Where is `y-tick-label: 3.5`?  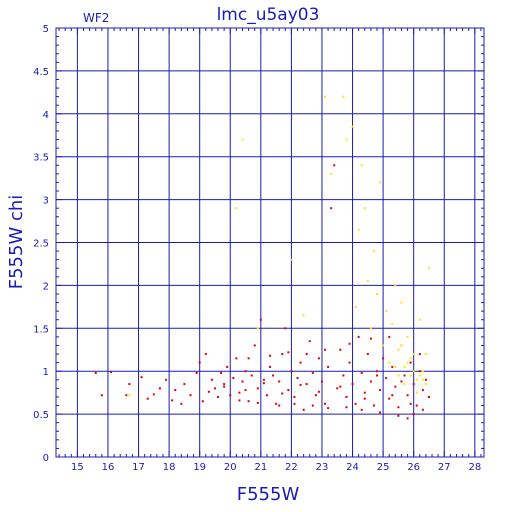
y-tick-label: 3.5 is located at coordinates (41, 158).